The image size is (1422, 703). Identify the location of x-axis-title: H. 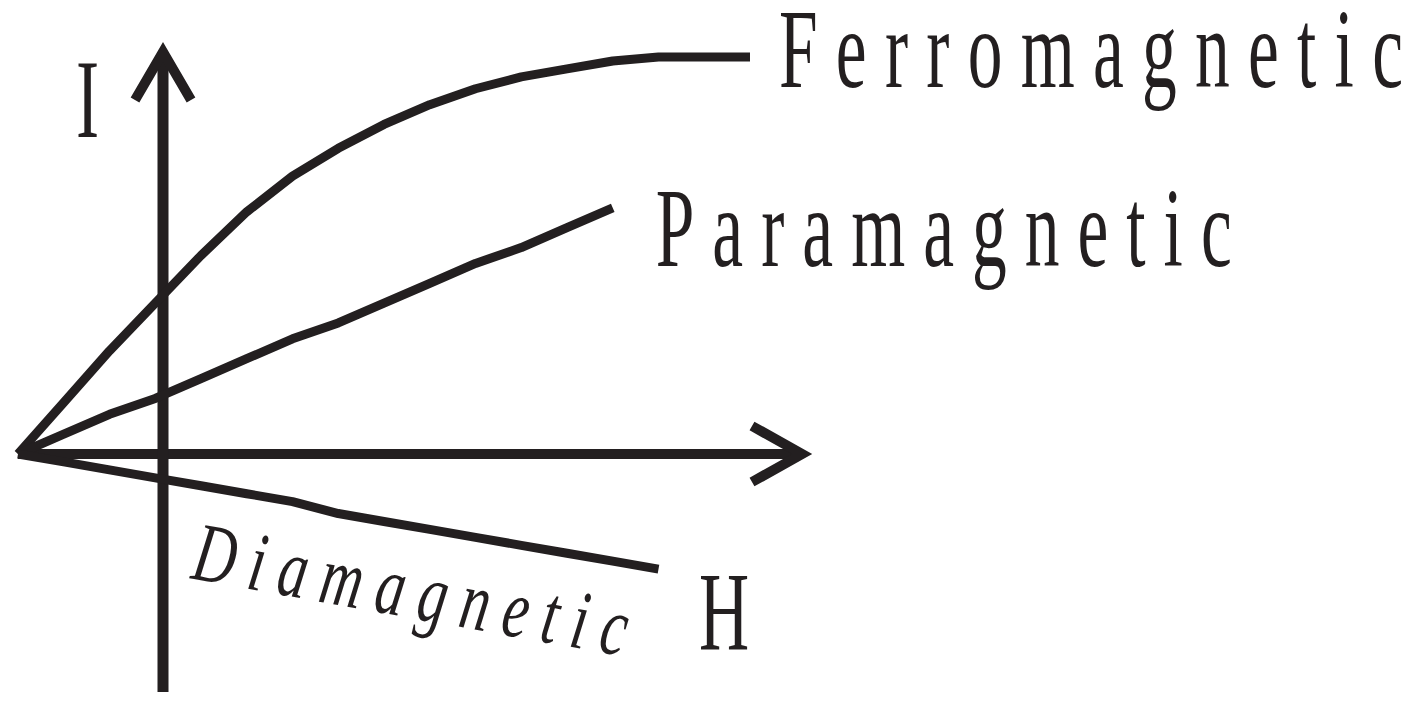
(724, 611).